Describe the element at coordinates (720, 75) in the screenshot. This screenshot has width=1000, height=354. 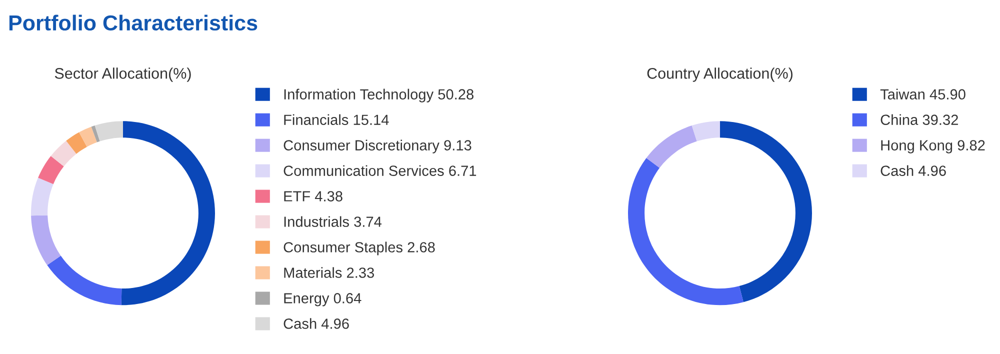
I see `chart-subtitle: Country Allocation(%)` at that location.